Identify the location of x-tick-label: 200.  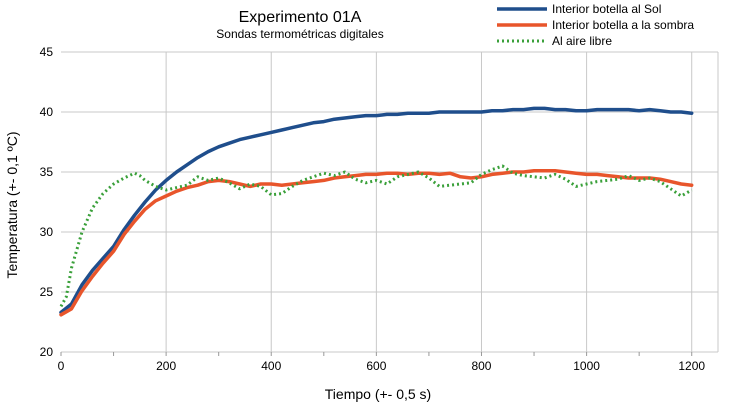
(166, 366).